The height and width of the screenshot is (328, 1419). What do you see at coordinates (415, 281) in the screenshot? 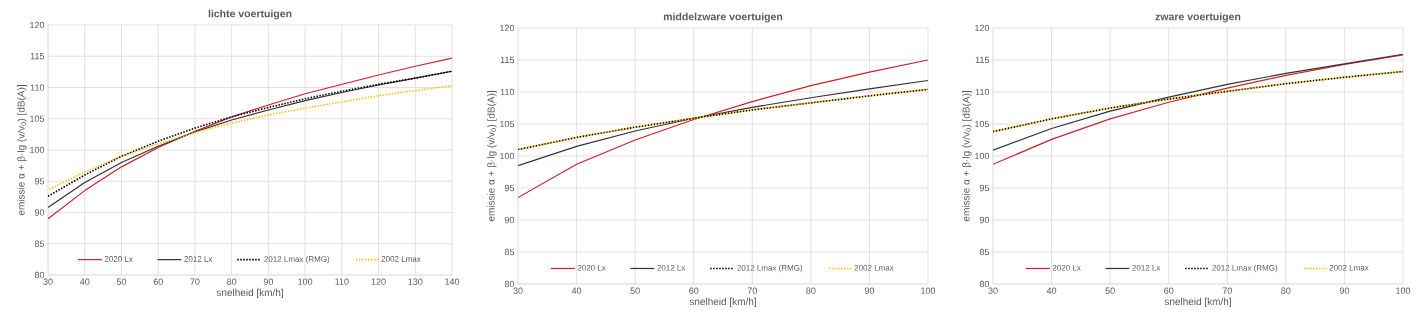
I see `x-tick-label: 130` at bounding box center [415, 281].